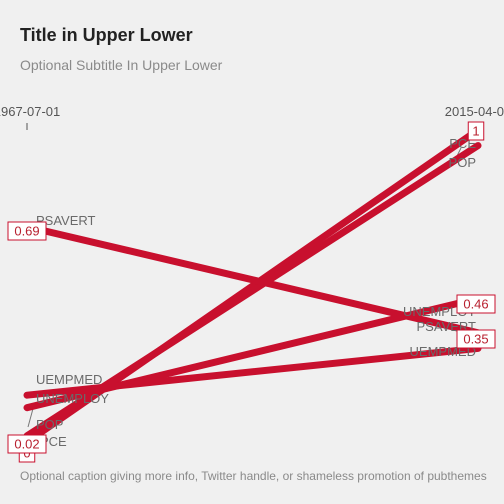 The image size is (504, 504). Describe the element at coordinates (121, 65) in the screenshot. I see `chart-subtitle: Optional Subtitle In Upper Lower` at that location.